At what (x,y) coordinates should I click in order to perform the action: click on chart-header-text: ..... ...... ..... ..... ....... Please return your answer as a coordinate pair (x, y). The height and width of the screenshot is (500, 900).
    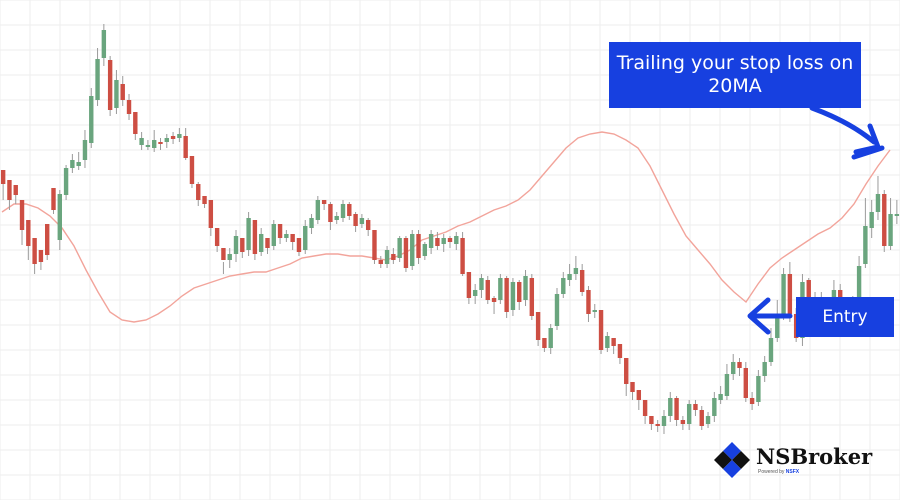
    Looking at the image, I should click on (73, 1).